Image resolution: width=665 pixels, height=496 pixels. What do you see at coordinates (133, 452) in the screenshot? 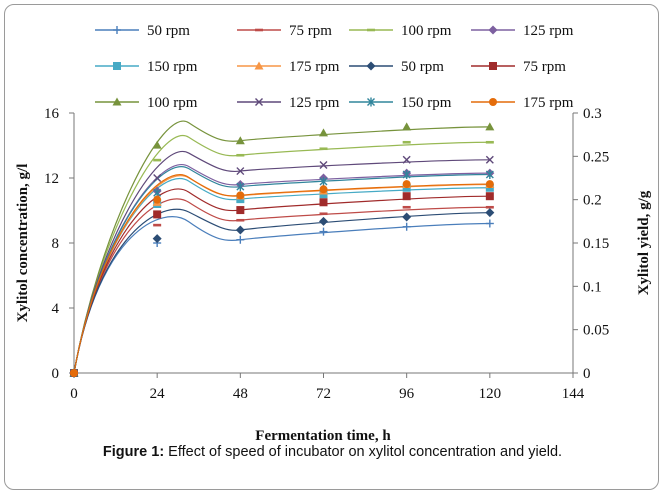
I see `caption-label: Figure 1:` at bounding box center [133, 452].